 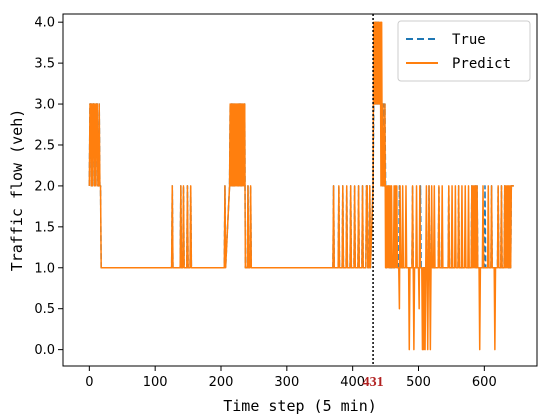 What do you see at coordinates (373, 382) in the screenshot?
I see `split-marker-label: 431` at bounding box center [373, 382].